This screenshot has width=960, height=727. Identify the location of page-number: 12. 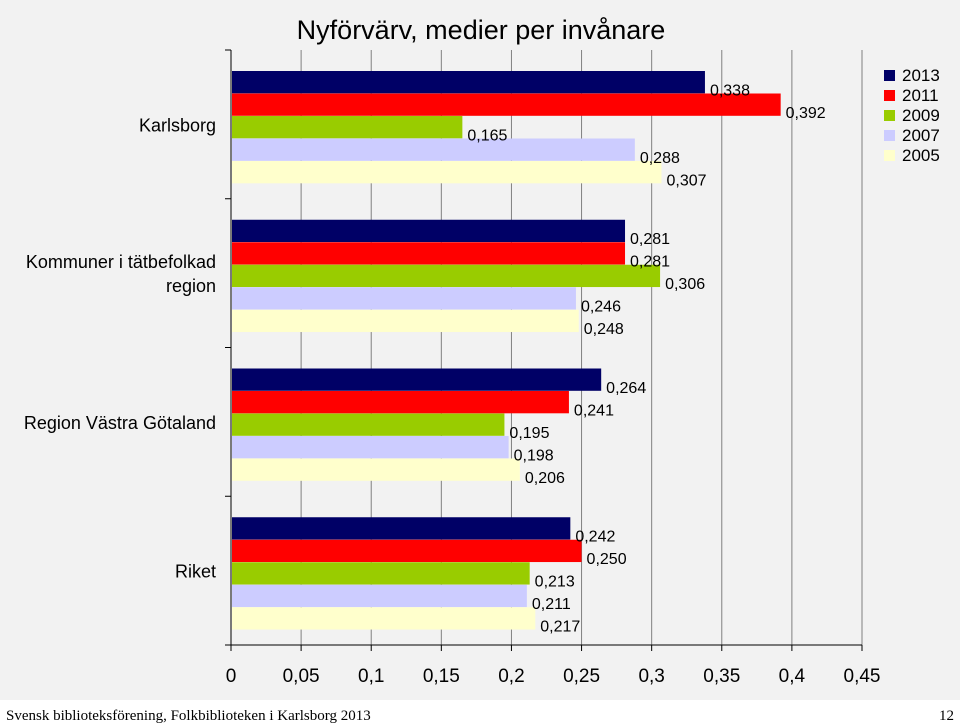
(946, 716).